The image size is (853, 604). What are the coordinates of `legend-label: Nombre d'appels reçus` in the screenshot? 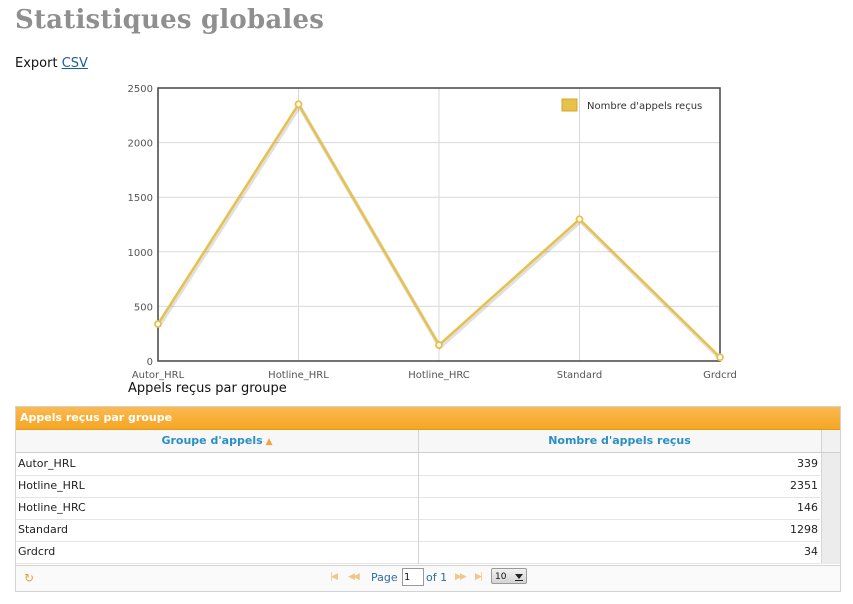 It's located at (644, 106).